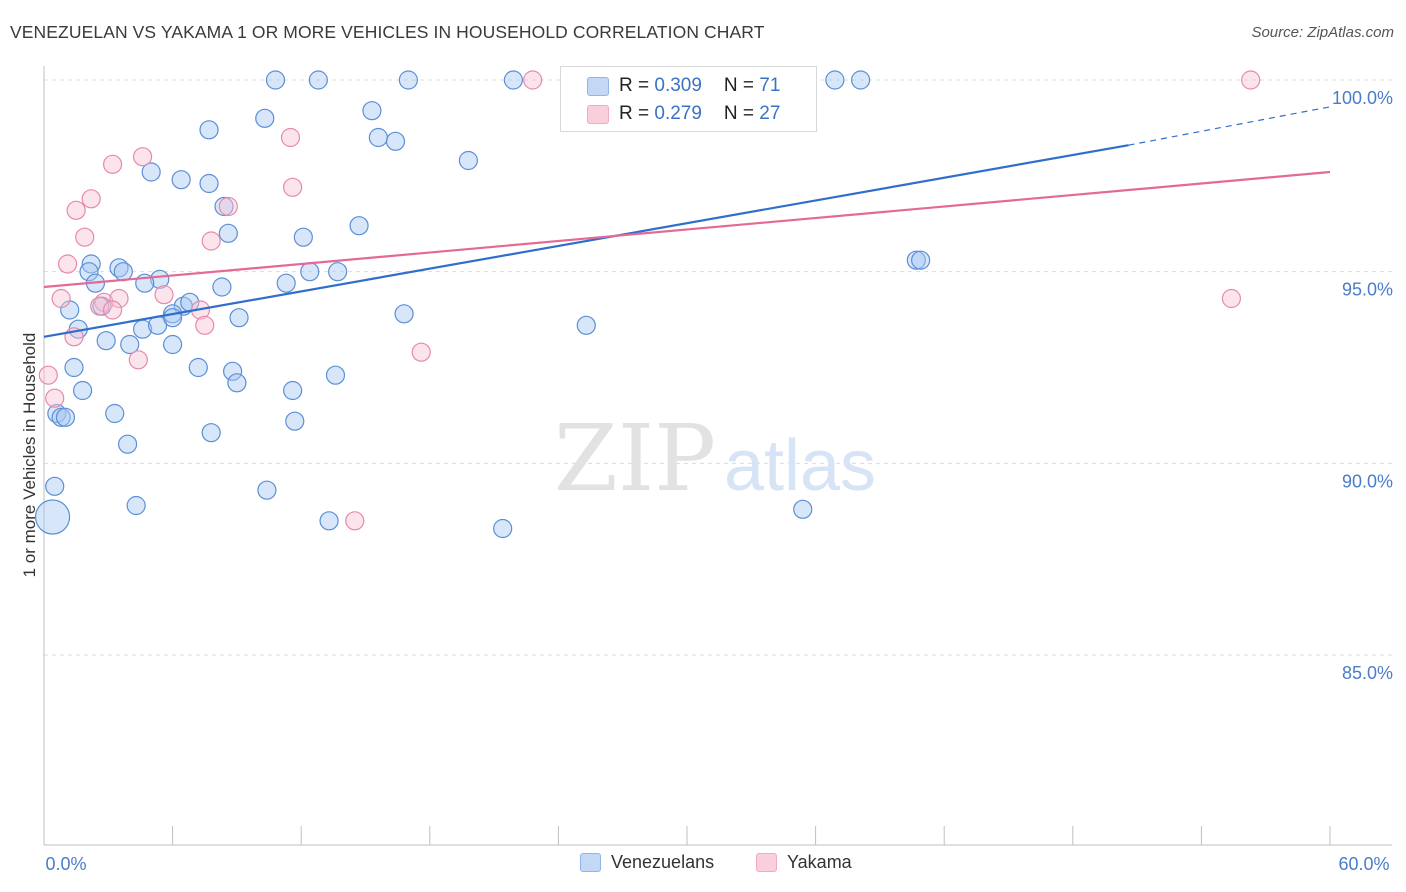 The height and width of the screenshot is (892, 1406). I want to click on source-label: Source: ZipAtlas.com, so click(1322, 32).